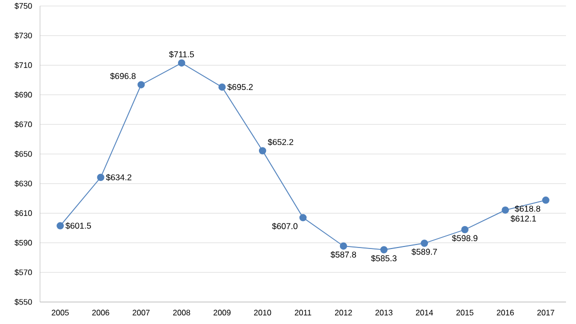  I want to click on data-label: $711.5, so click(181, 54).